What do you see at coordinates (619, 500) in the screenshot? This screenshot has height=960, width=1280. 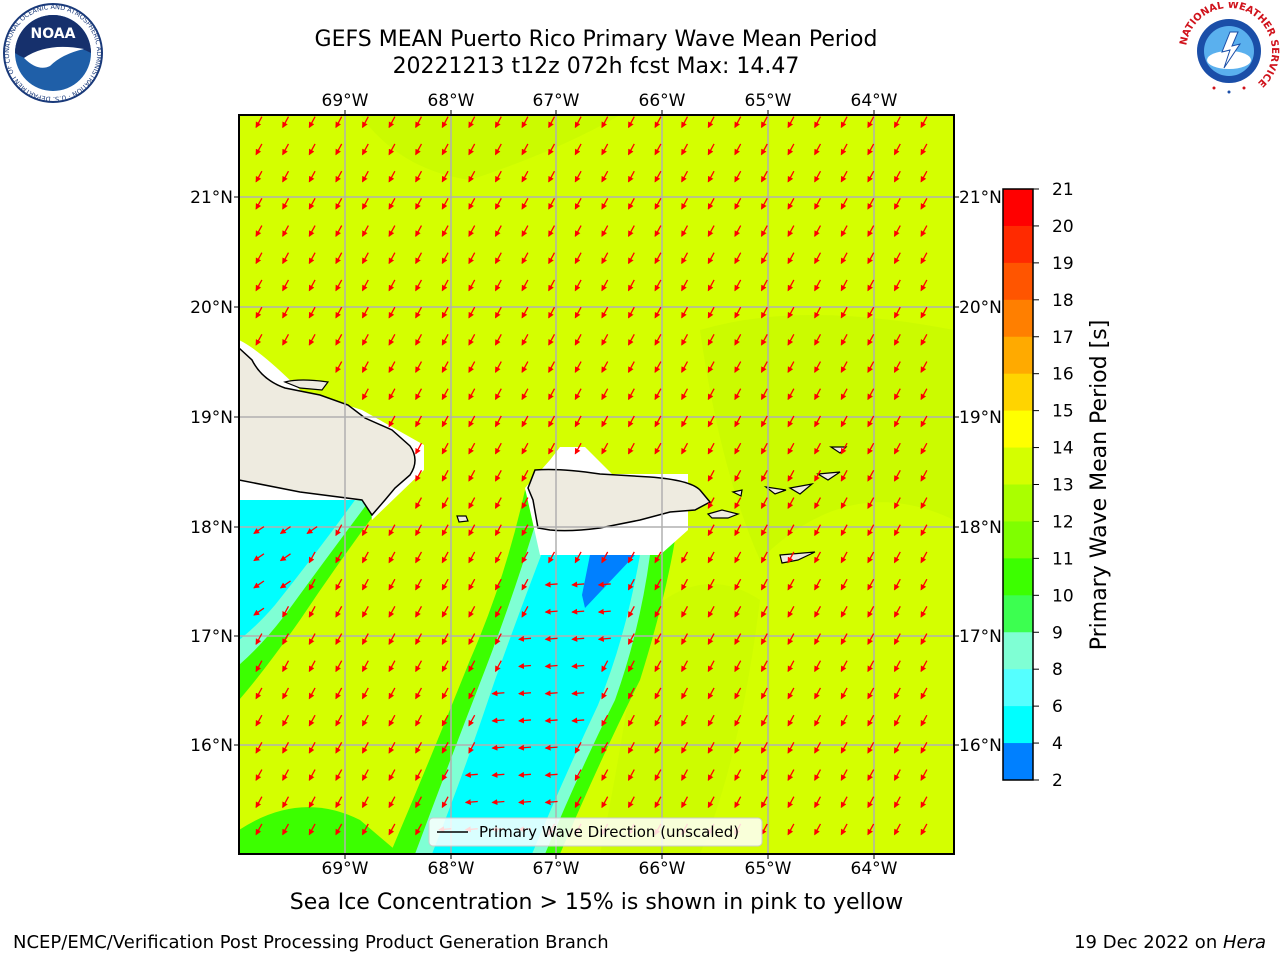 I see `puerto-rico-land` at bounding box center [619, 500].